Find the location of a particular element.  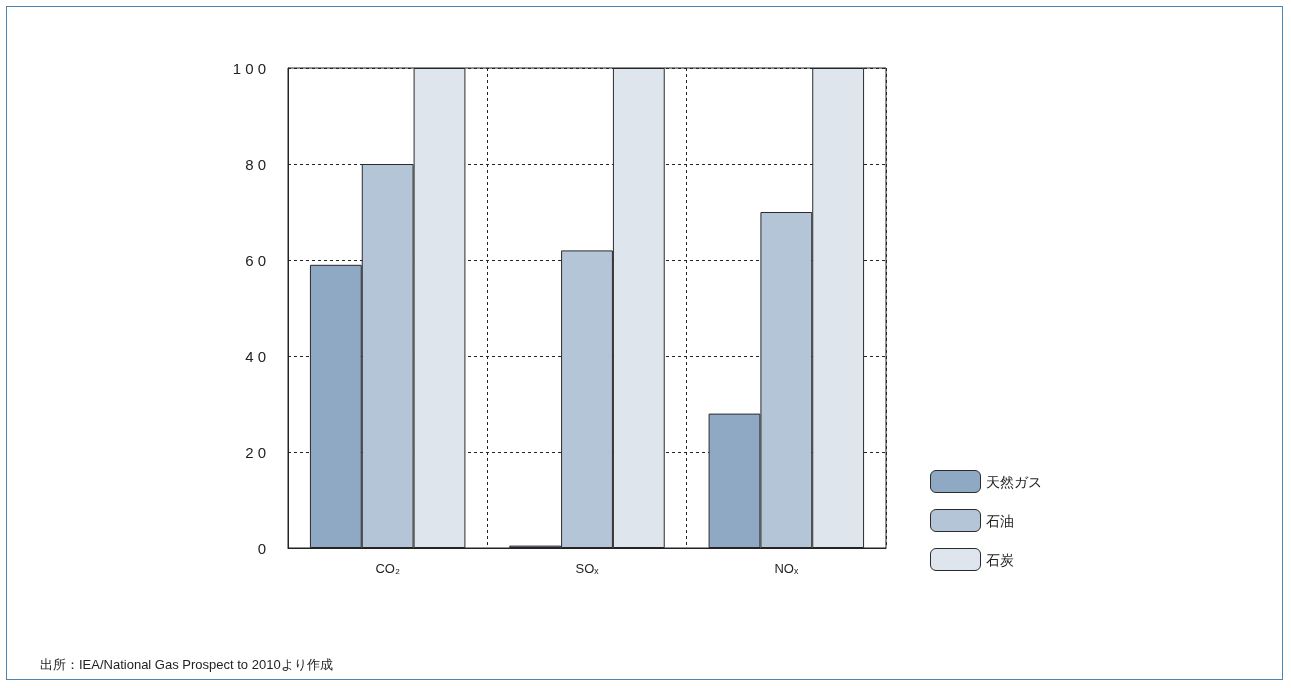

y-tick-label: 8 0 is located at coordinates (255, 164).